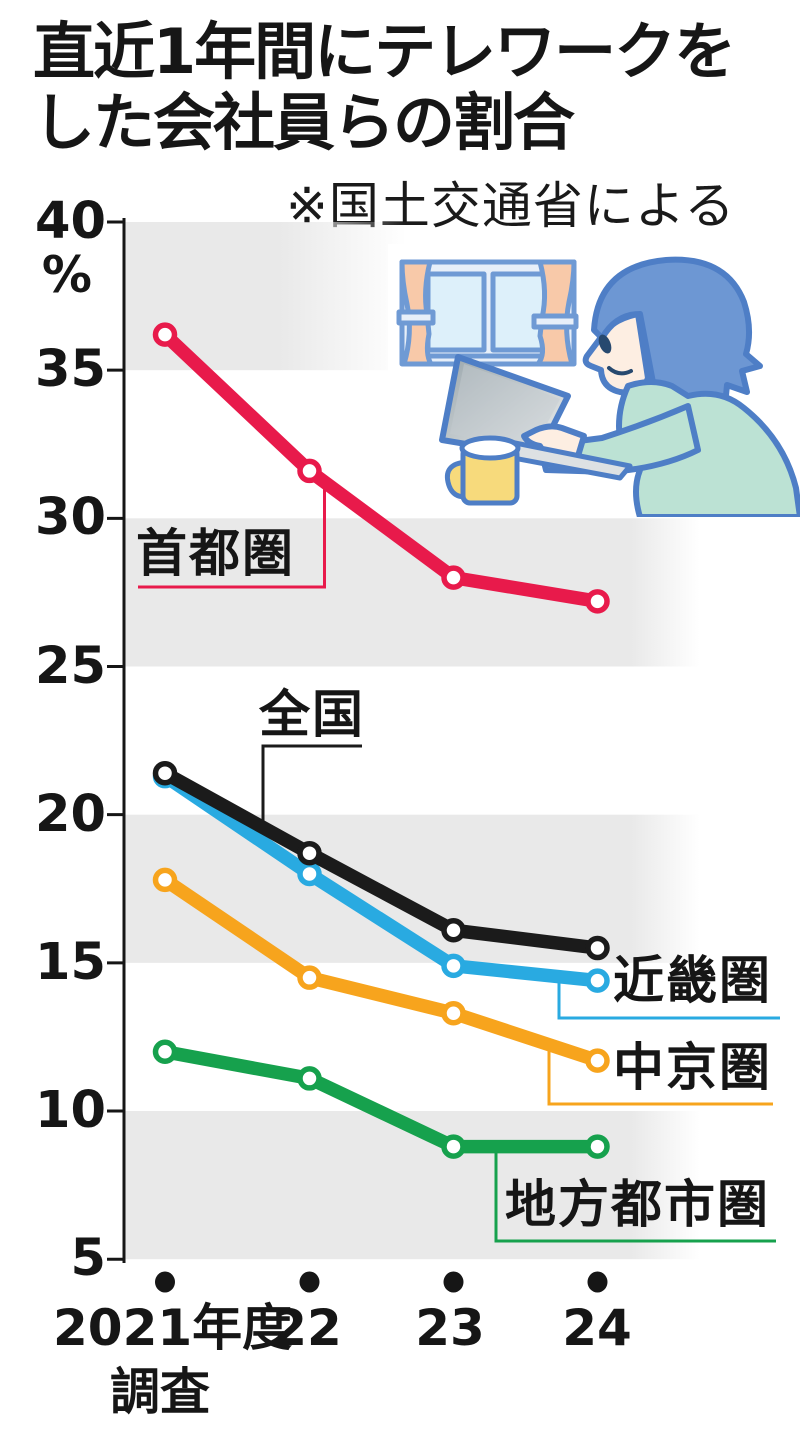 The height and width of the screenshot is (1433, 800). What do you see at coordinates (677, 335) in the screenshot?
I see `hair` at bounding box center [677, 335].